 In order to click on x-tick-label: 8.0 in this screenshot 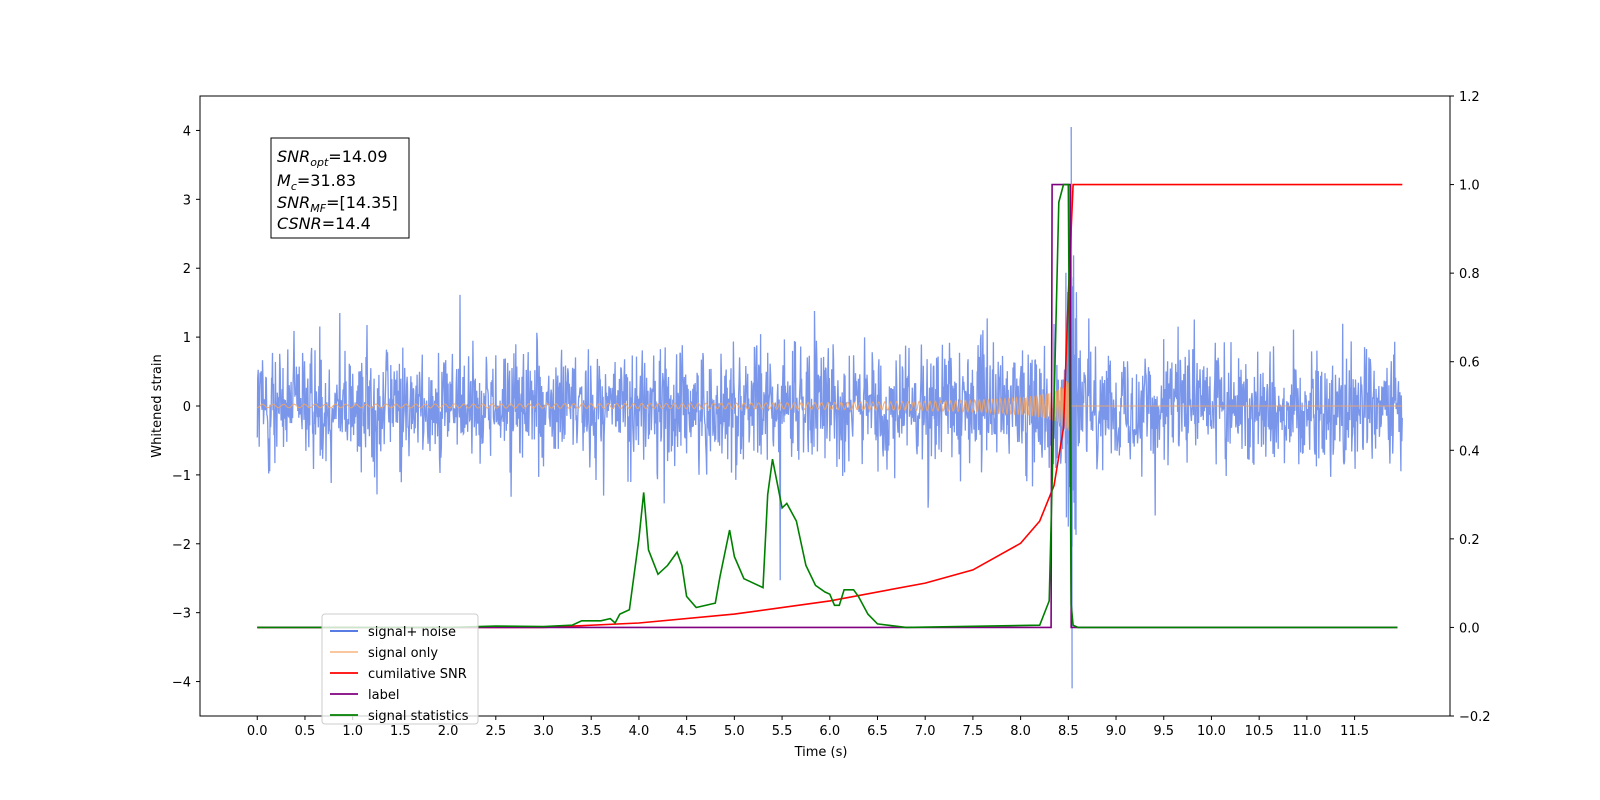, I will do `click(1020, 731)`.